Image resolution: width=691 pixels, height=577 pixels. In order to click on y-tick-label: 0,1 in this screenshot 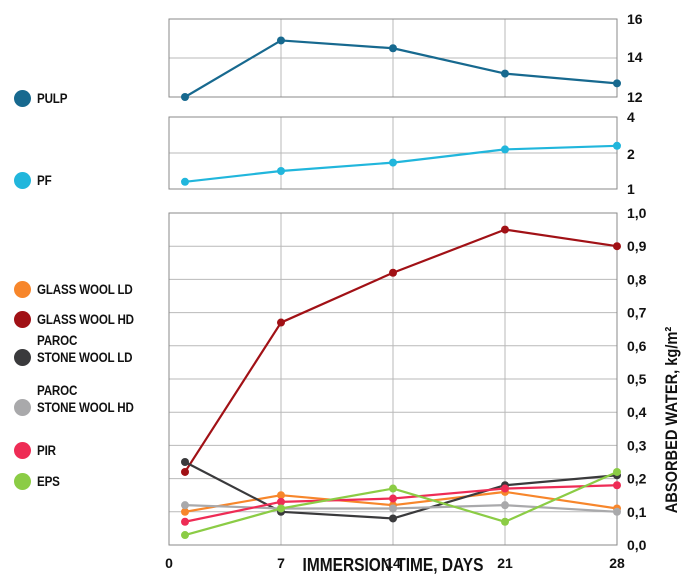, I will do `click(637, 512)`.